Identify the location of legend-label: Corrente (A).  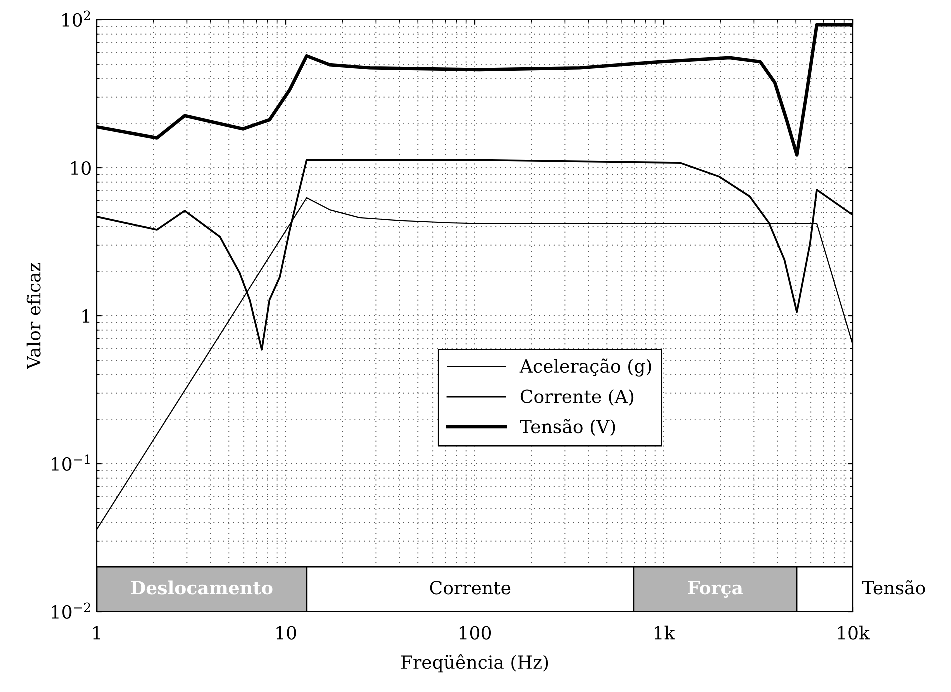
(577, 397).